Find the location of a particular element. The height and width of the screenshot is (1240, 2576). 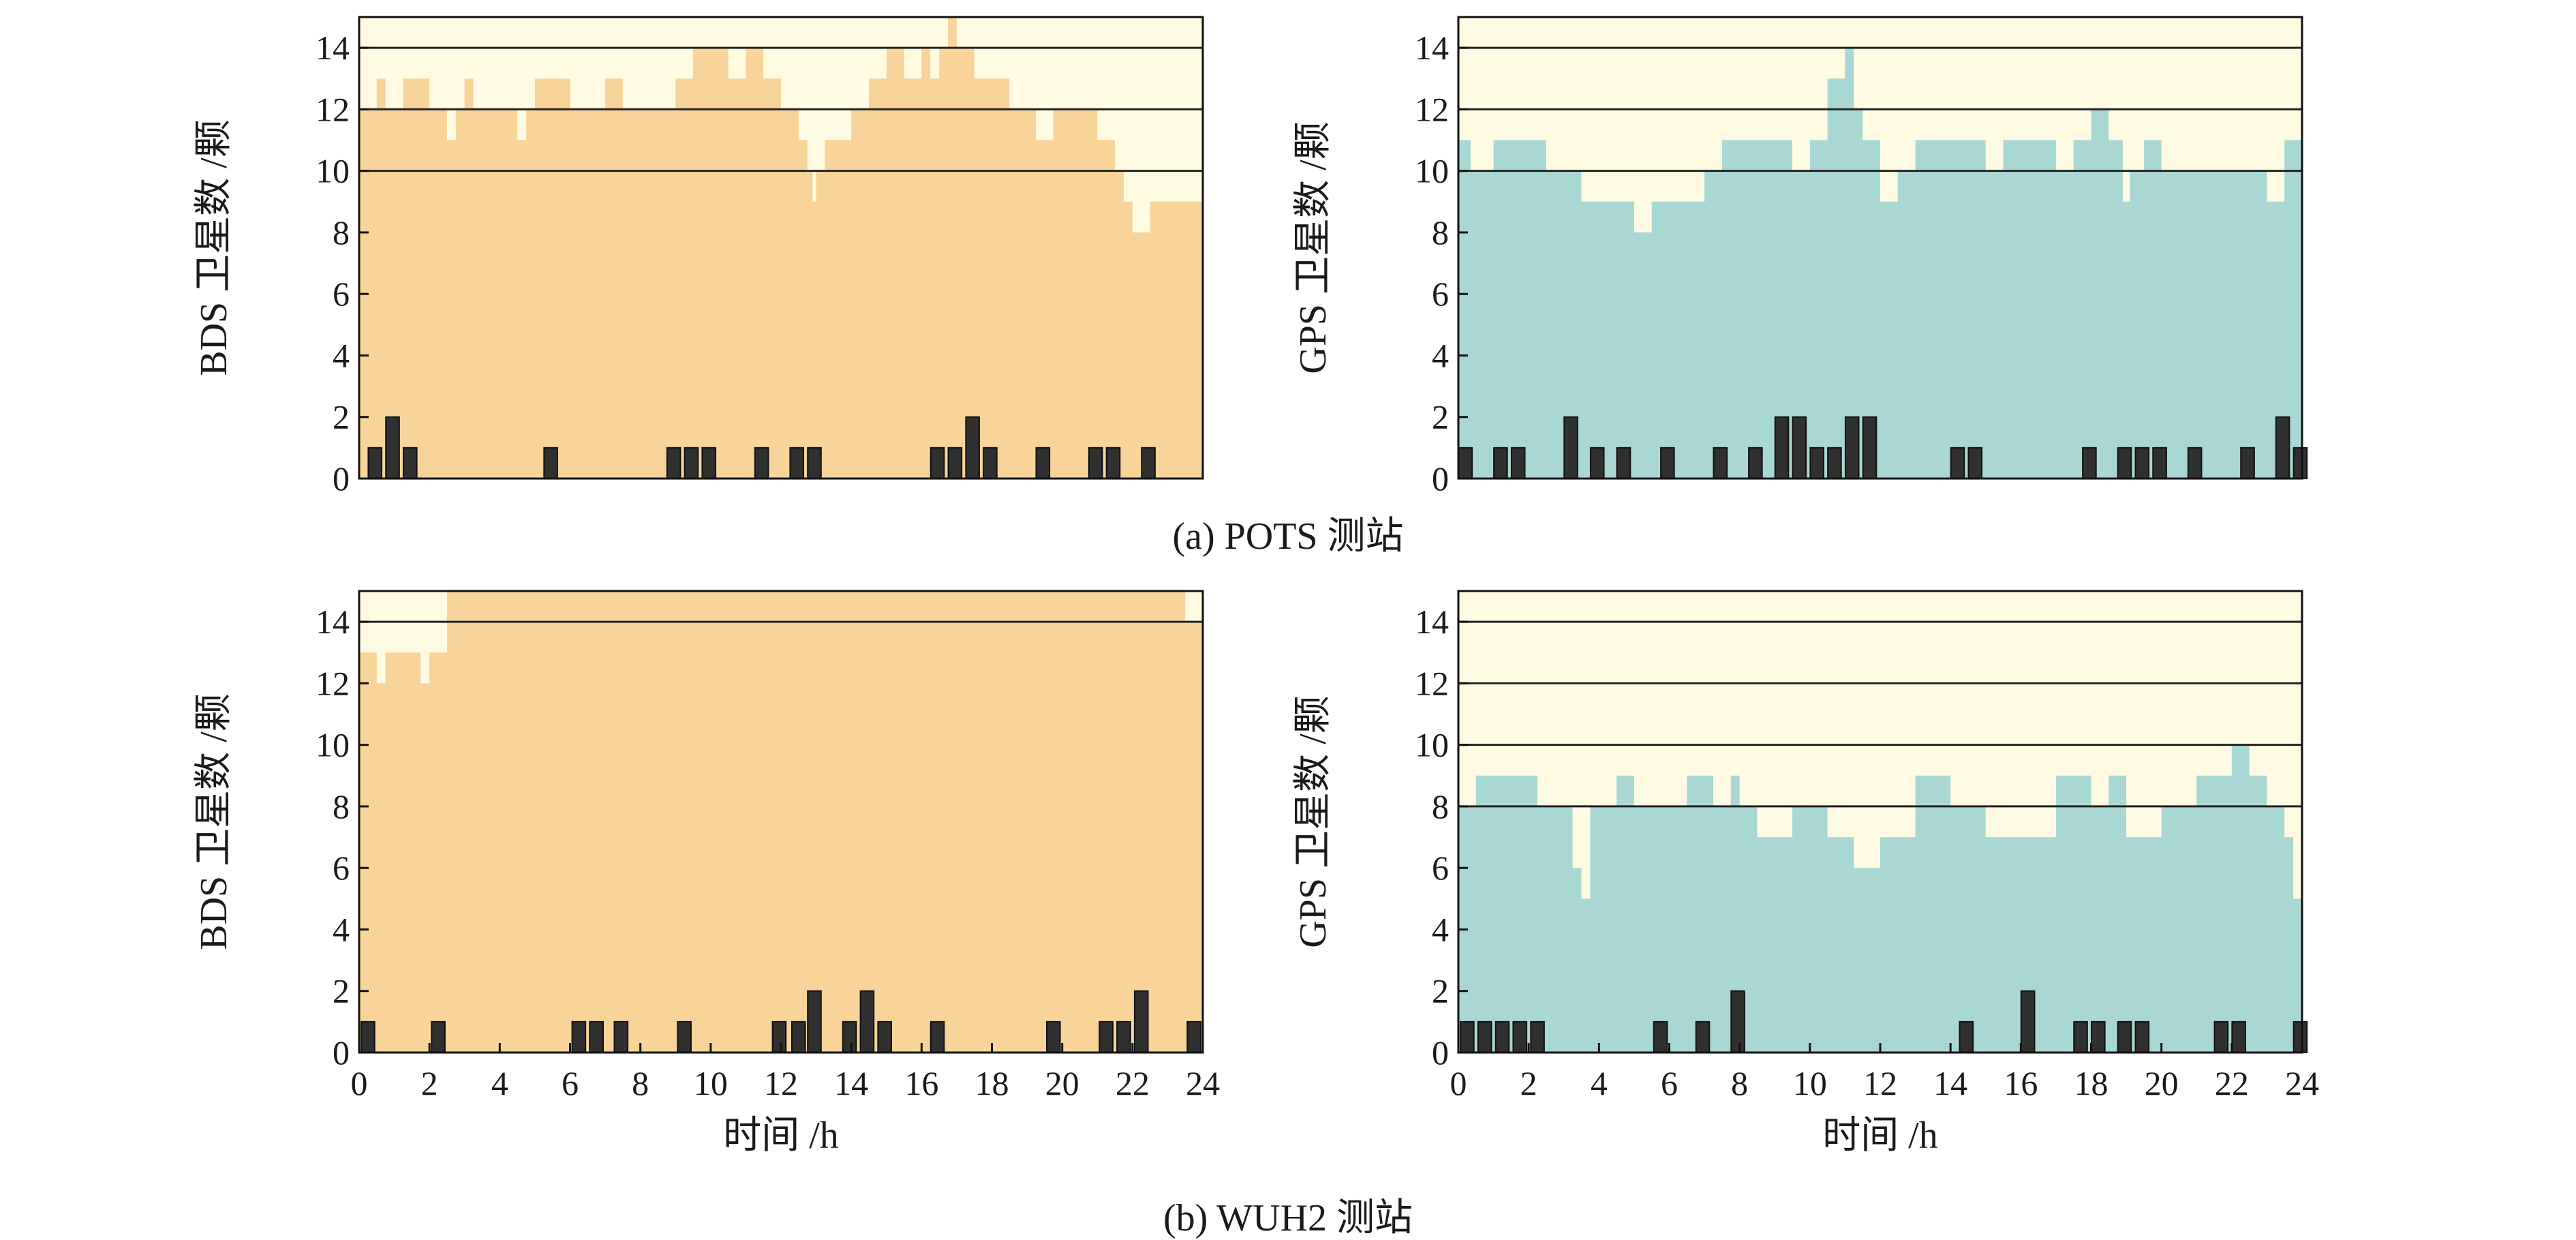

x-tick-label: 24 is located at coordinates (2302, 1083).